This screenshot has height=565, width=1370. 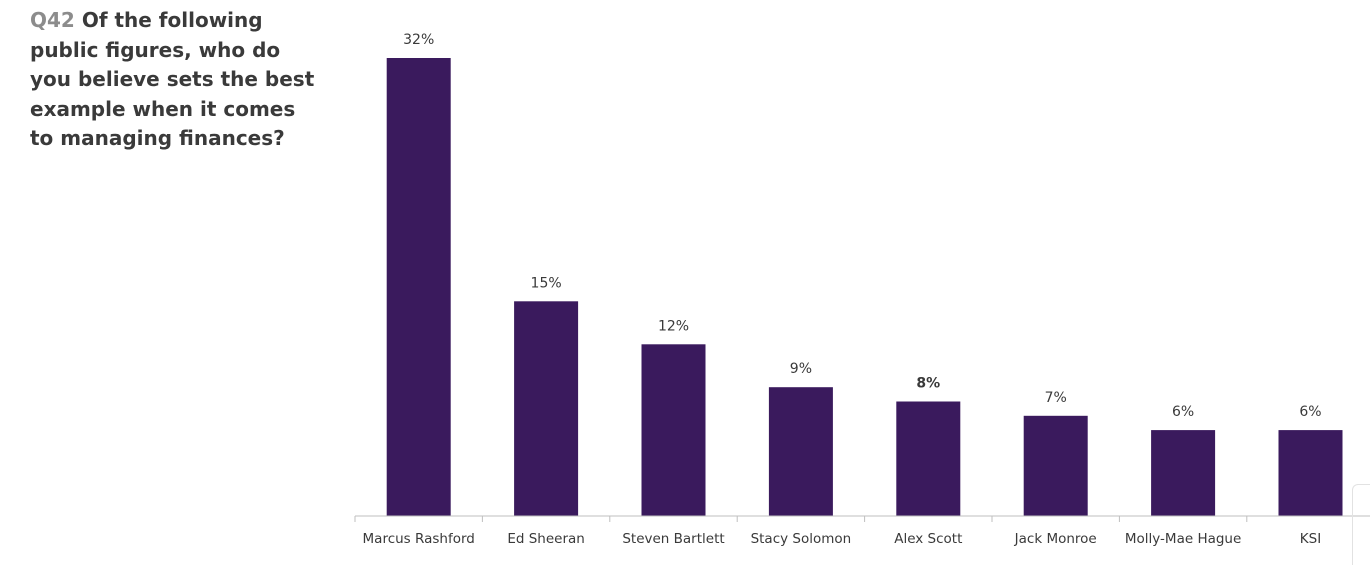 I want to click on x-axis, so click(x=862, y=518).